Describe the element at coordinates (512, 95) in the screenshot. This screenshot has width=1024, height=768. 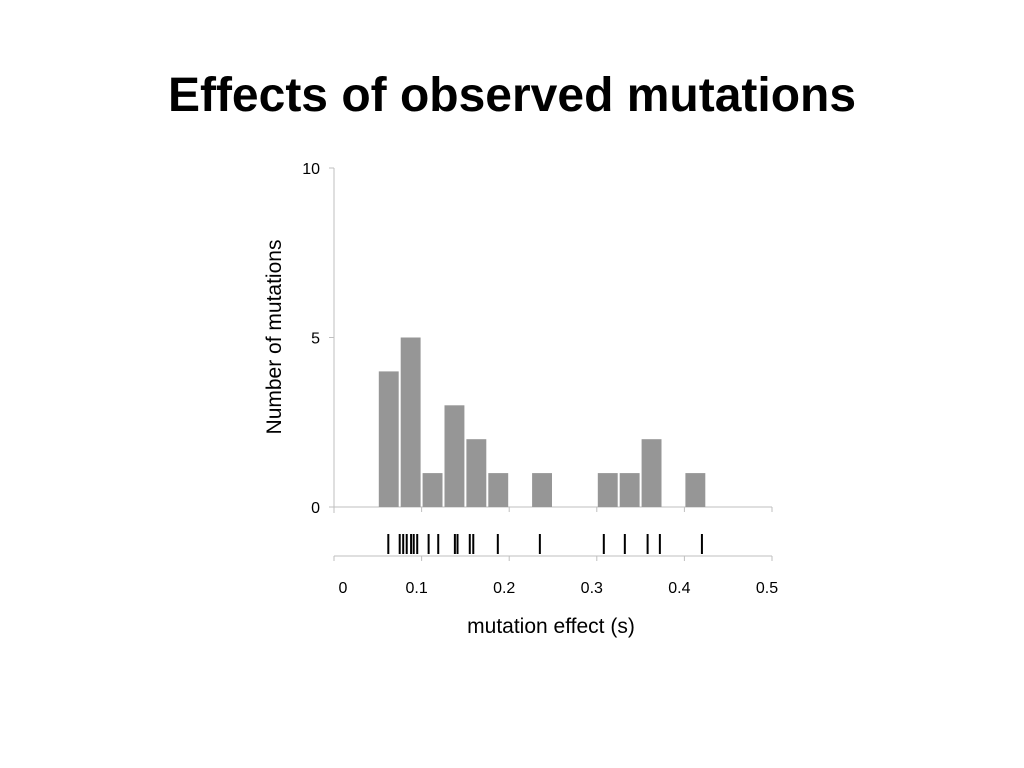
I see `slide-title: Effects of observed mutations` at that location.